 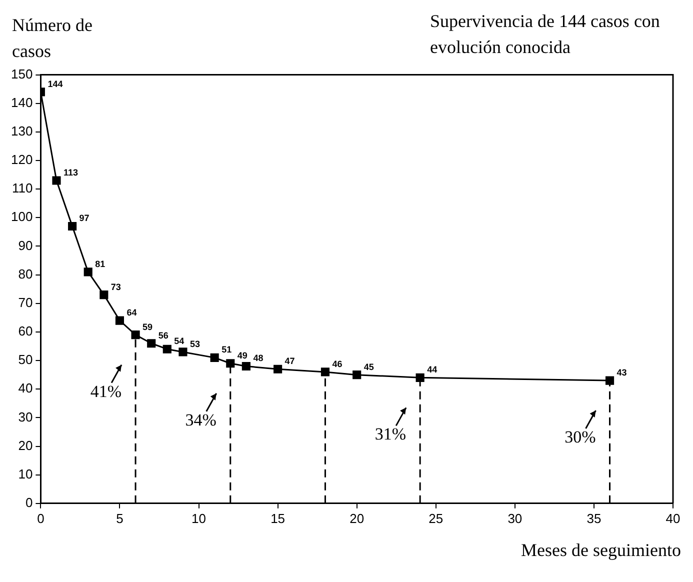 I want to click on data-label: 54, so click(x=179, y=341).